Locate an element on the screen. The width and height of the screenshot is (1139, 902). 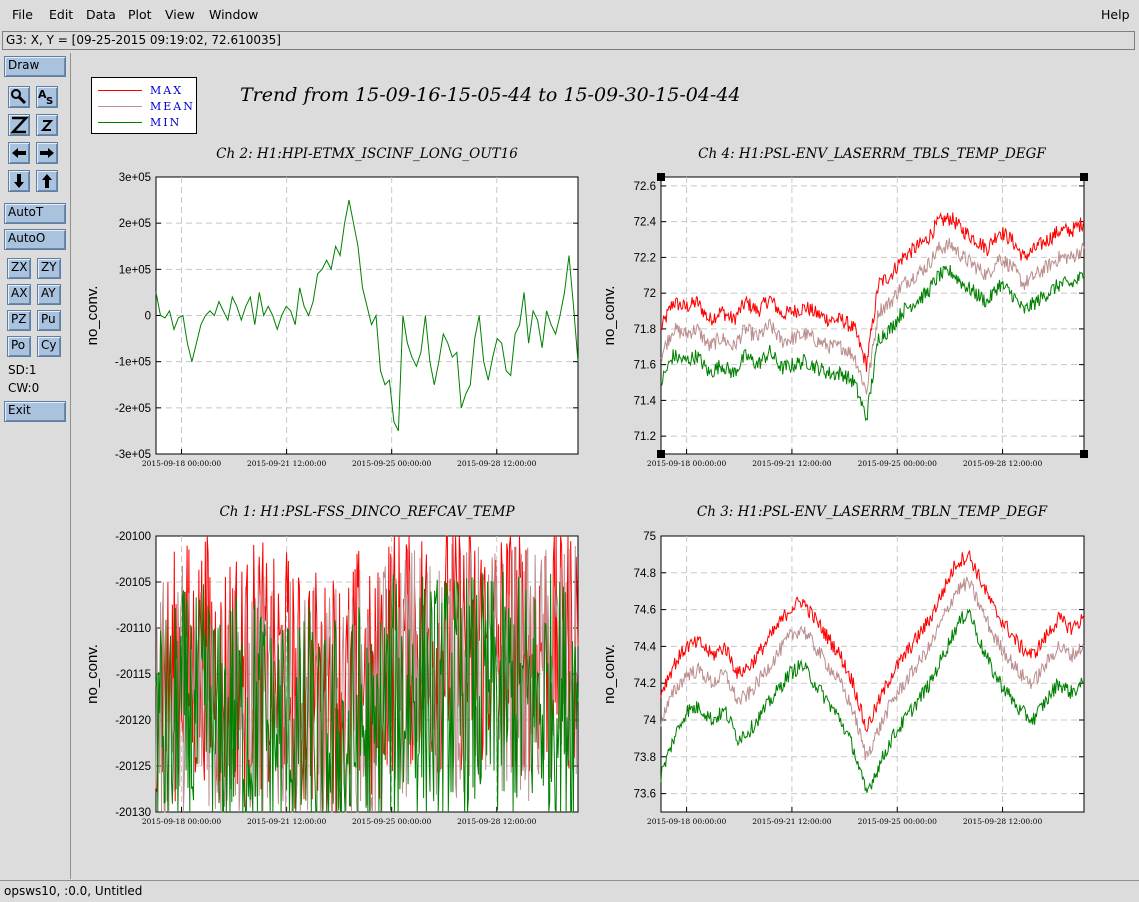
y-tick-label: 72.4 is located at coordinates (645, 223).